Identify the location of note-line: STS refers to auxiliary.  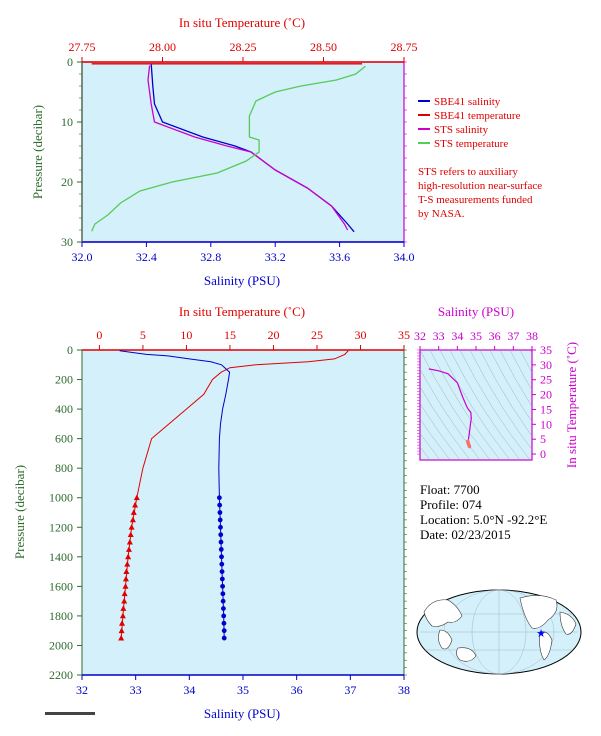
(468, 172).